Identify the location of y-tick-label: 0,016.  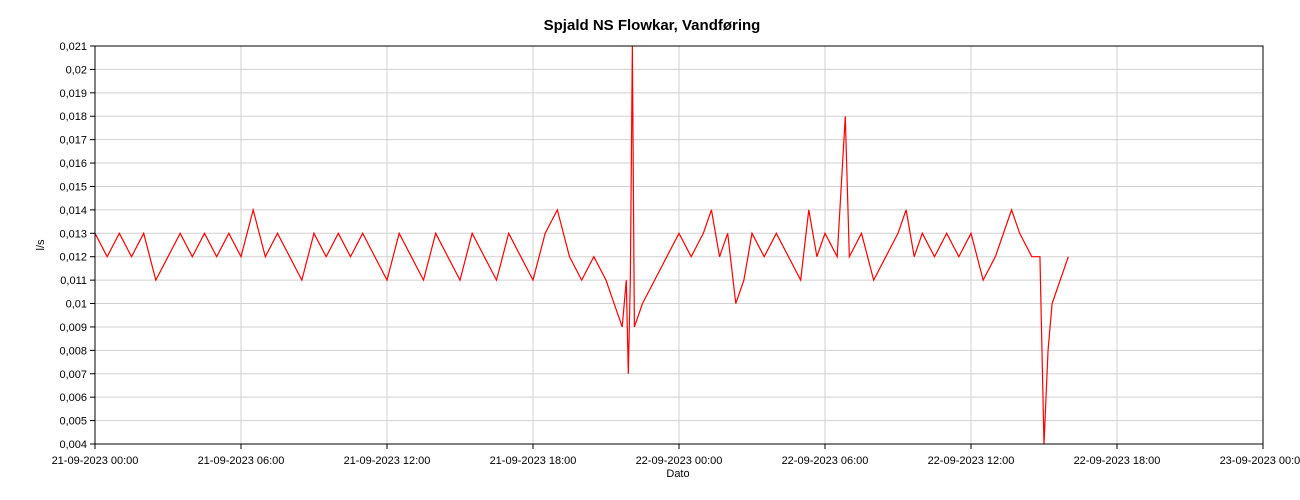
(73, 164).